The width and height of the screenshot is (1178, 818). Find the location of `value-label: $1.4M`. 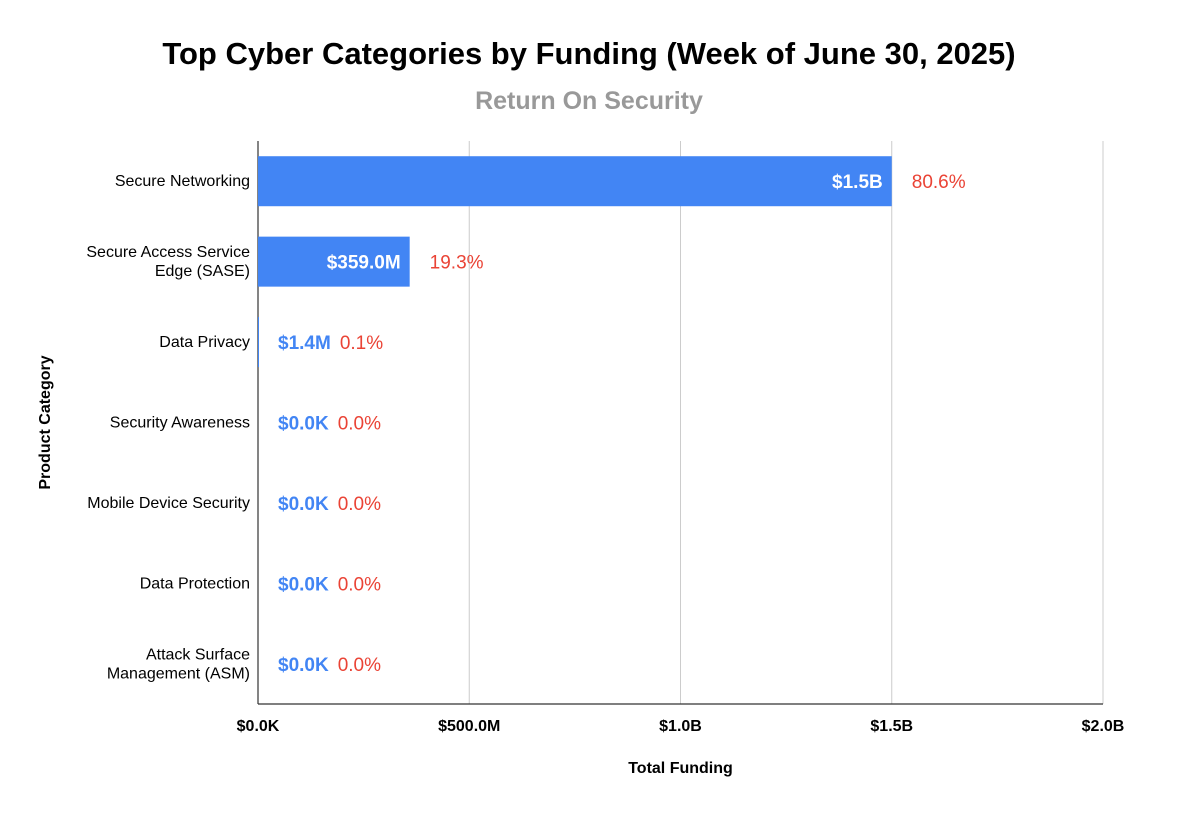

value-label: $1.4M is located at coordinates (304, 343).